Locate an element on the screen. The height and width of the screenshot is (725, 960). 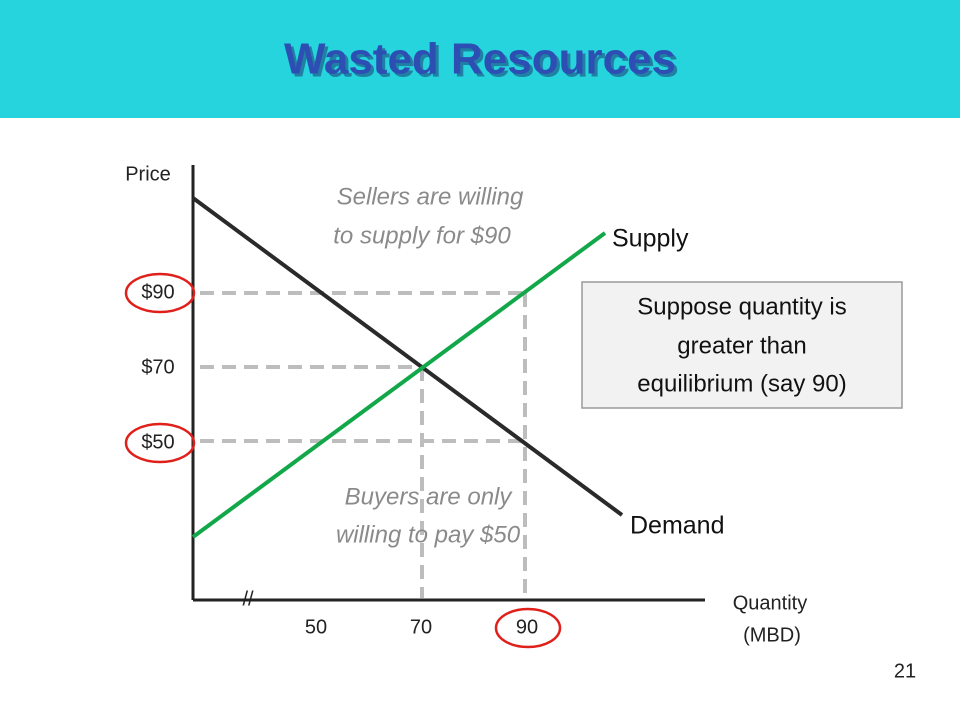
page-number: 21 is located at coordinates (905, 671).